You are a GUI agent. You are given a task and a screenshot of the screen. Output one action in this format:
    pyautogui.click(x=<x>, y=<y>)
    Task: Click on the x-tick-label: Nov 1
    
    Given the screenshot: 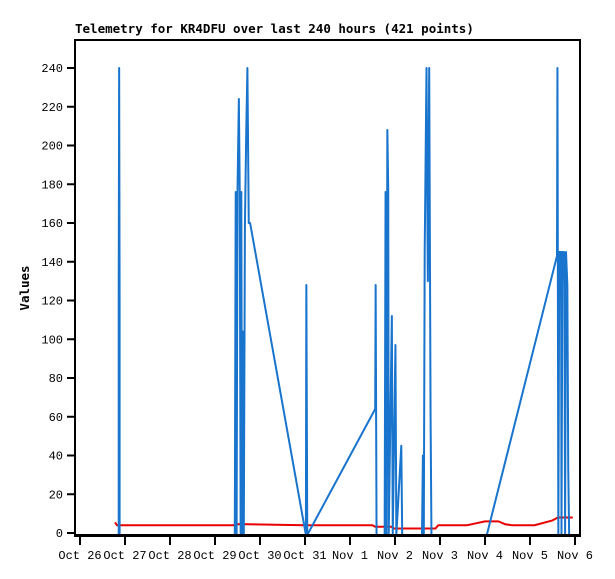 What is the action you would take?
    pyautogui.click(x=350, y=556)
    